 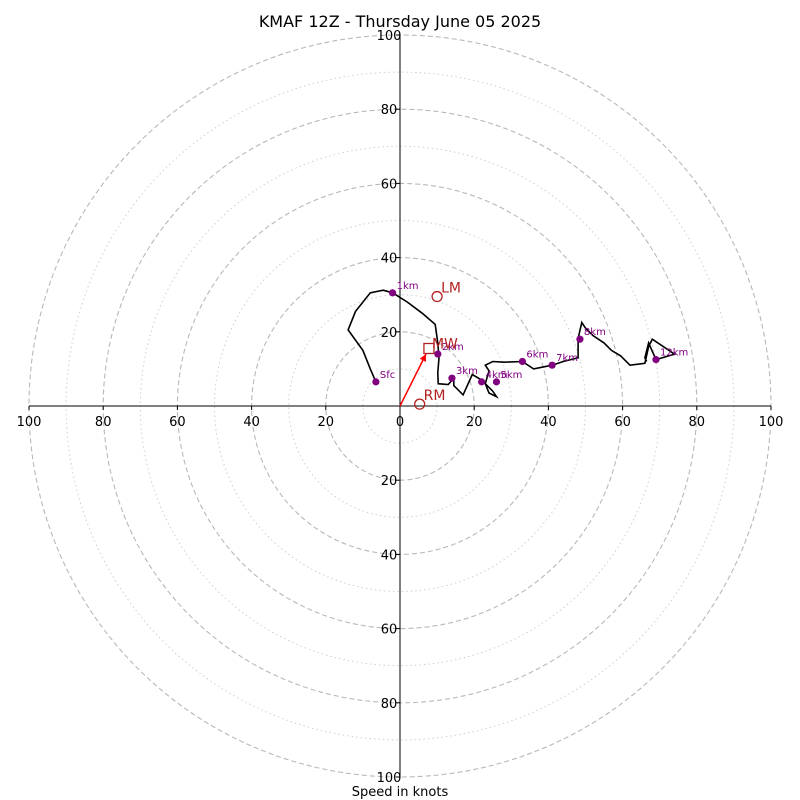 I want to click on height-marker-label: 8km, so click(x=595, y=332).